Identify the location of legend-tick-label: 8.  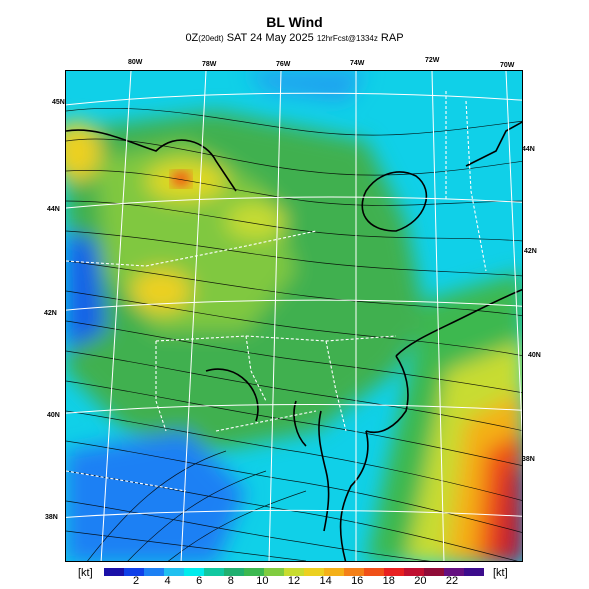
(230, 581).